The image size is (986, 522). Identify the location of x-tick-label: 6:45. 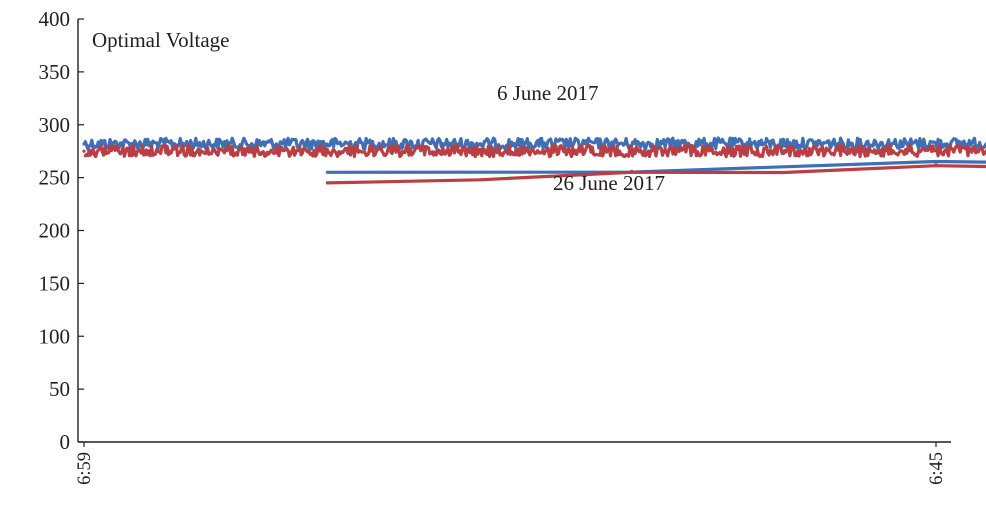
(937, 468).